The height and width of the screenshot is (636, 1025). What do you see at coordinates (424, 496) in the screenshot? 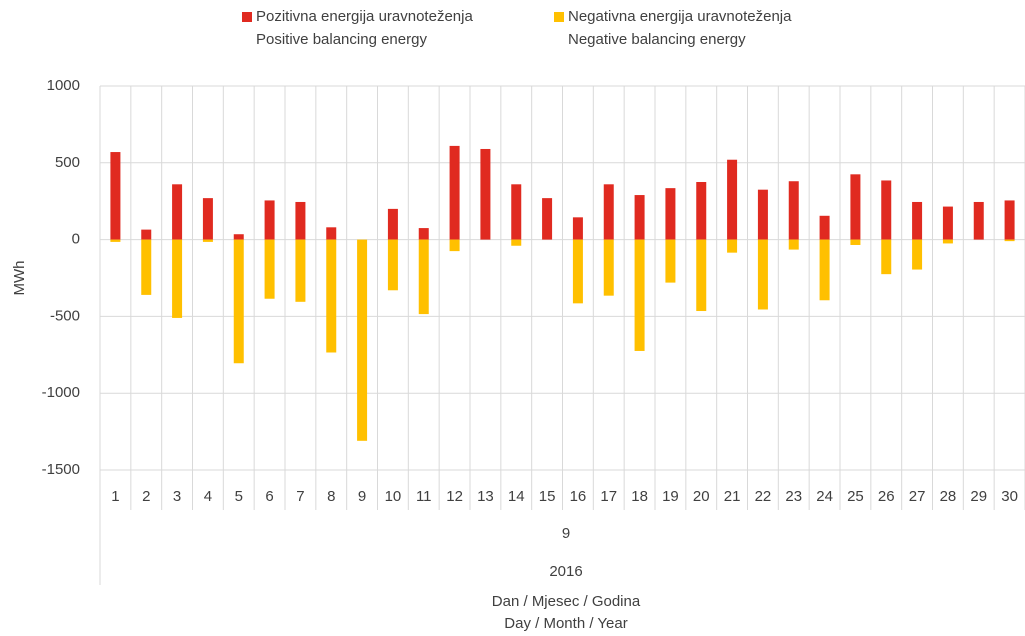
I see `x-tick-label: 11` at bounding box center [424, 496].